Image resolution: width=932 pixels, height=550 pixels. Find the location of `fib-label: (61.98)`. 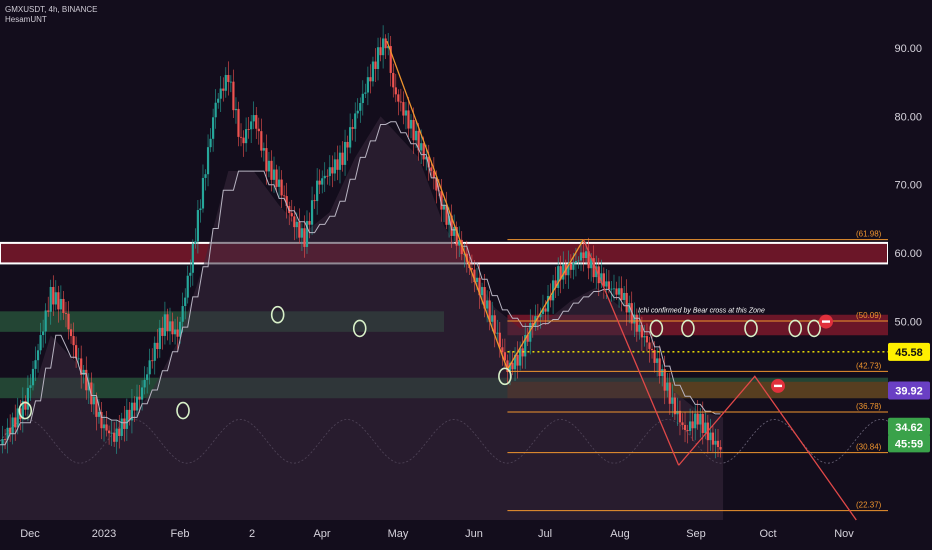

fib-label: (61.98) is located at coordinates (869, 234).